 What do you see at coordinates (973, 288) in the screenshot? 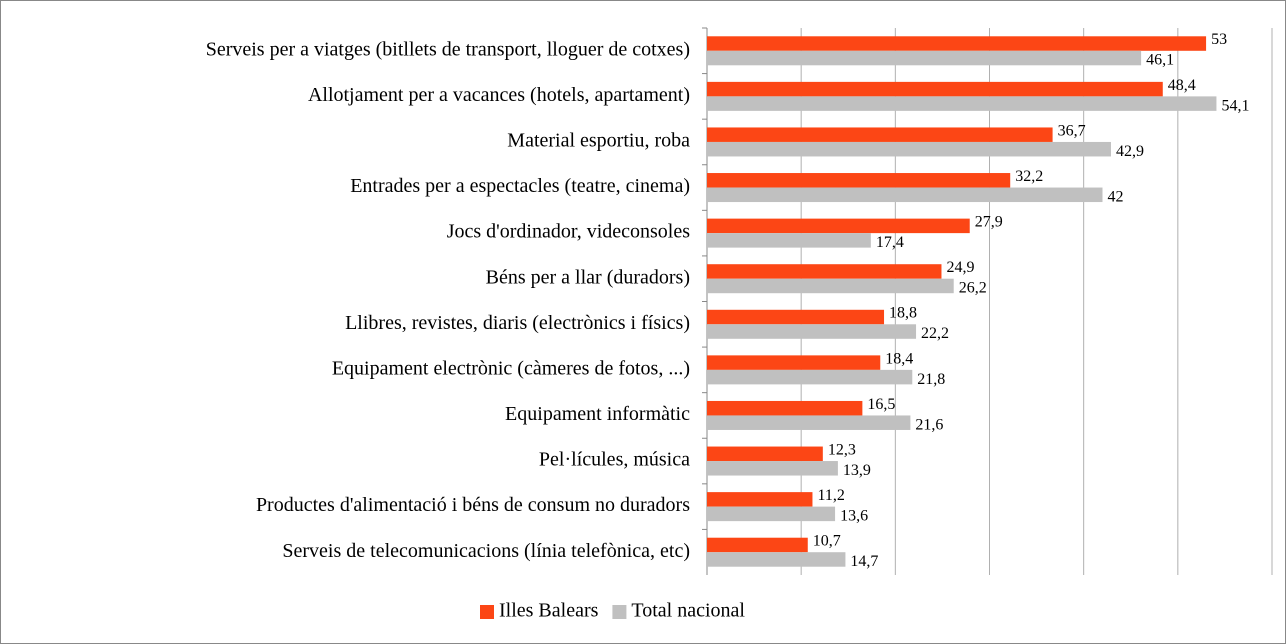
I see `data-label: 26,2` at bounding box center [973, 288].